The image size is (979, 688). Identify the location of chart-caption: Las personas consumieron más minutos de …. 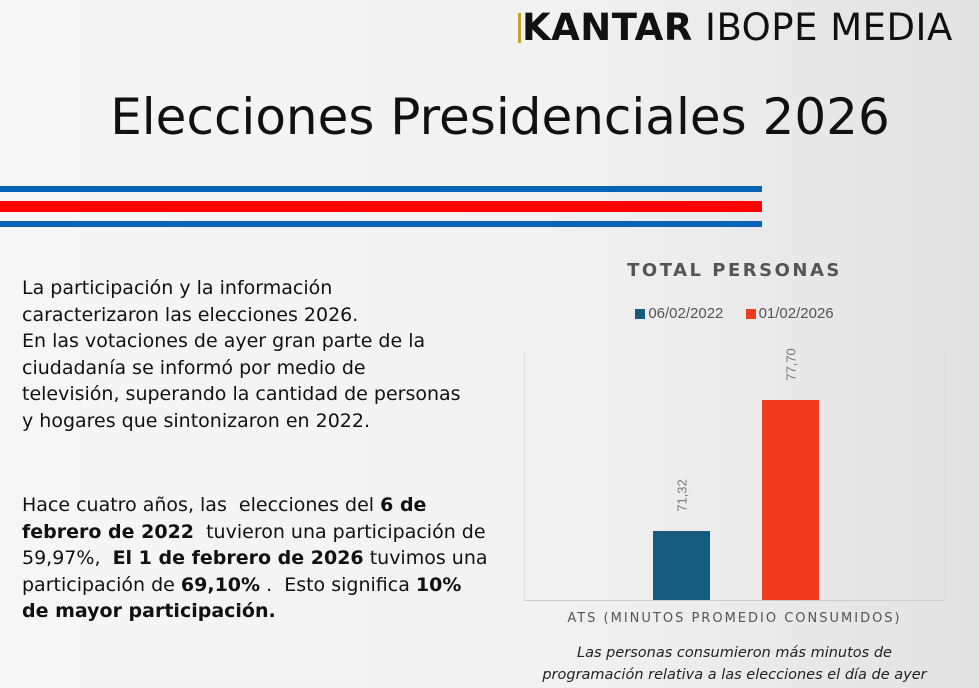
(734, 664).